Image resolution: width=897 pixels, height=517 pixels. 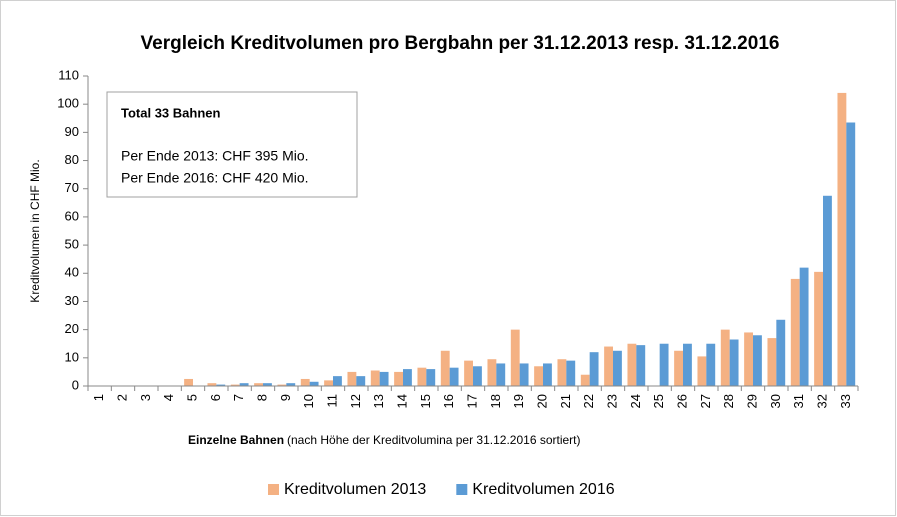 I want to click on x-tick-label: 24, so click(x=635, y=401).